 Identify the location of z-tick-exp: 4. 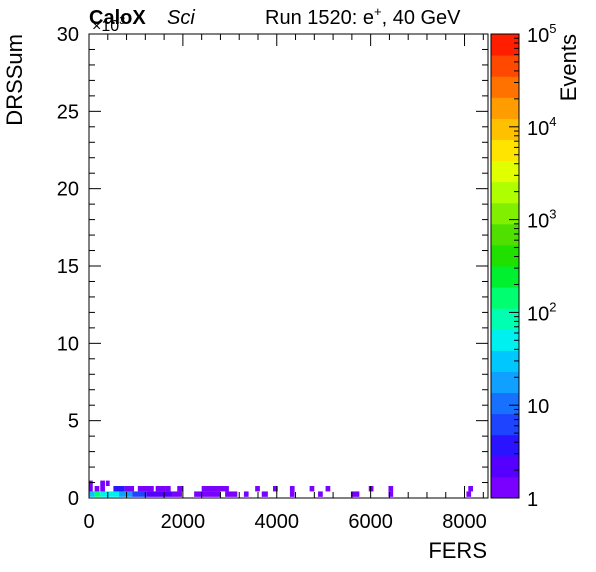
(552, 121).